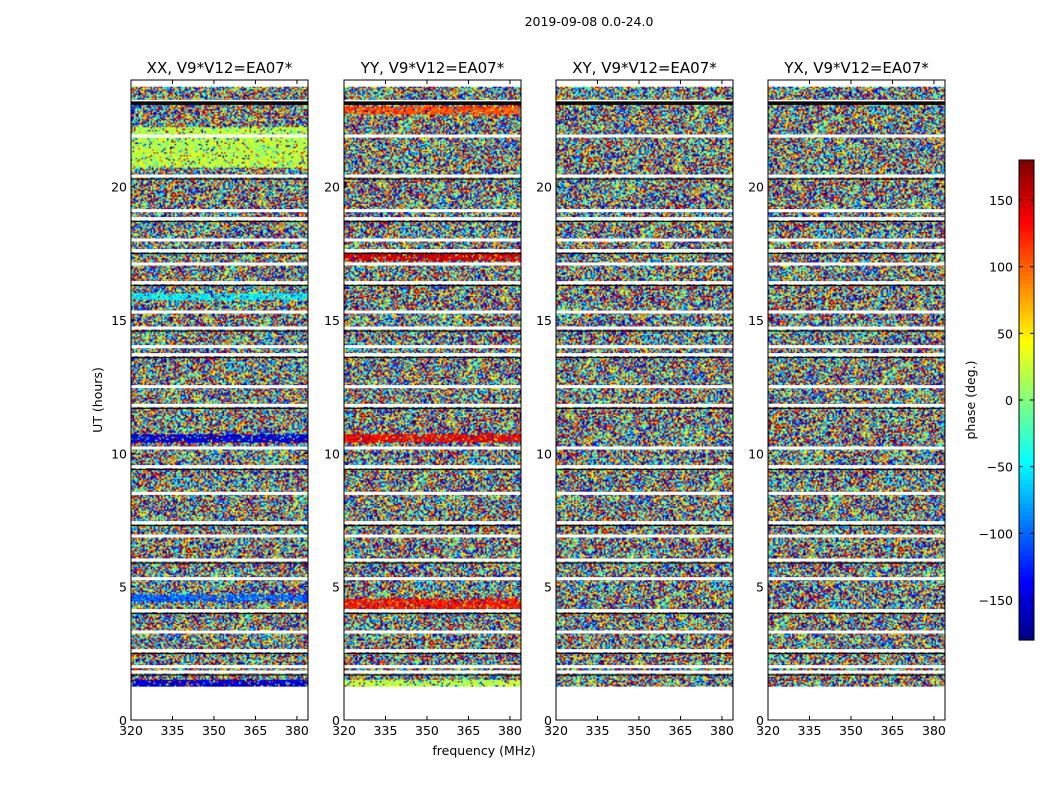  I want to click on x-axis-label: frequency (MHz), so click(483, 750).